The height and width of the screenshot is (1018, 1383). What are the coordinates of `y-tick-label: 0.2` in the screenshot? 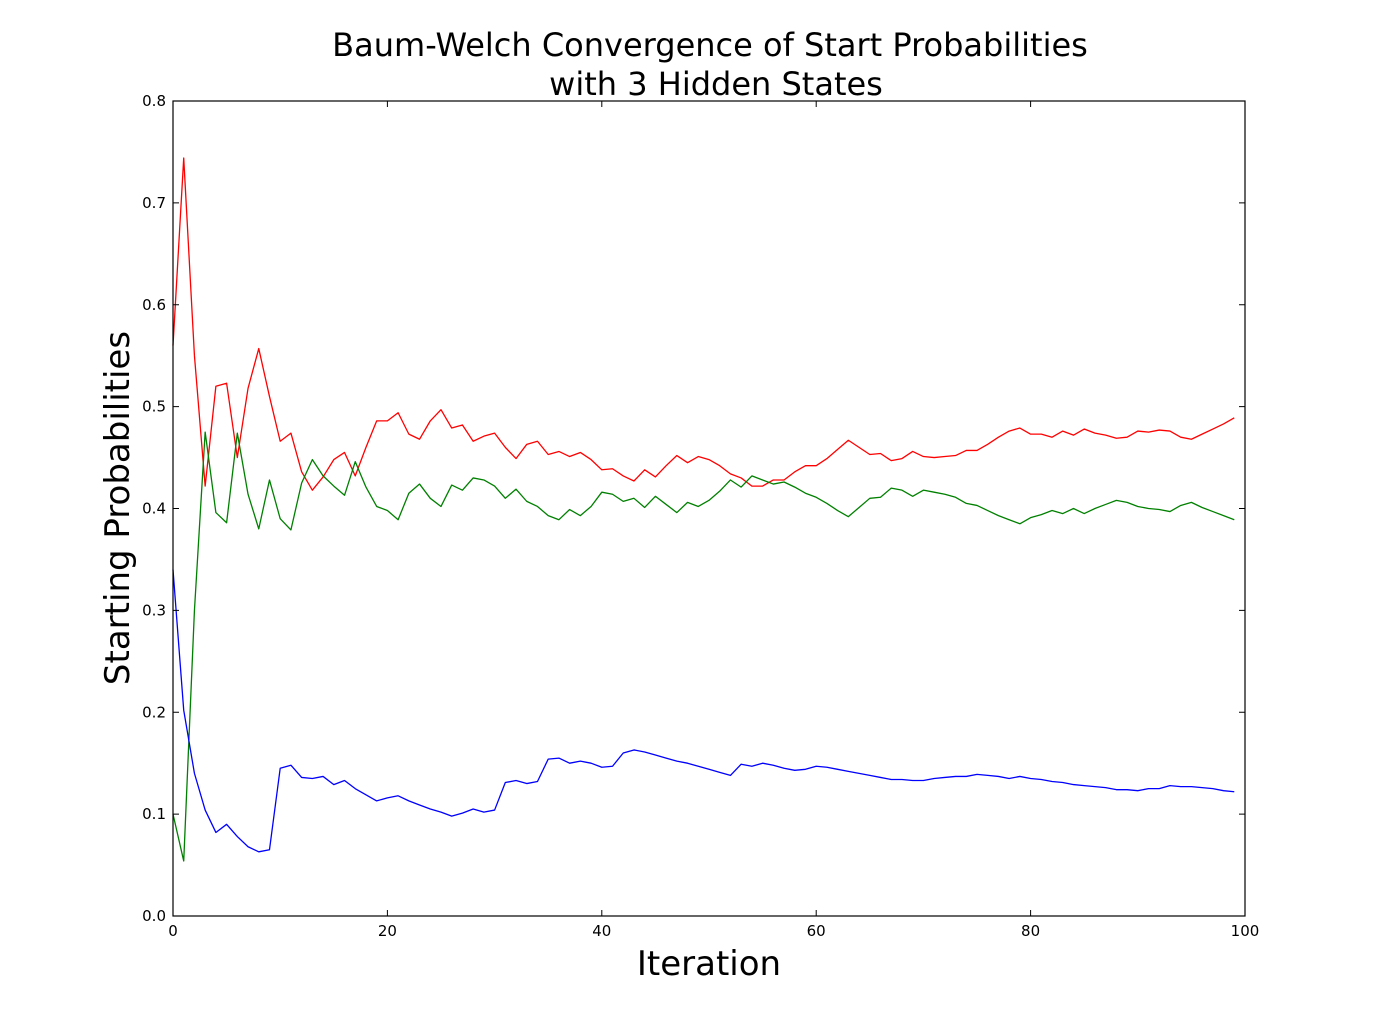 It's located at (154, 712).